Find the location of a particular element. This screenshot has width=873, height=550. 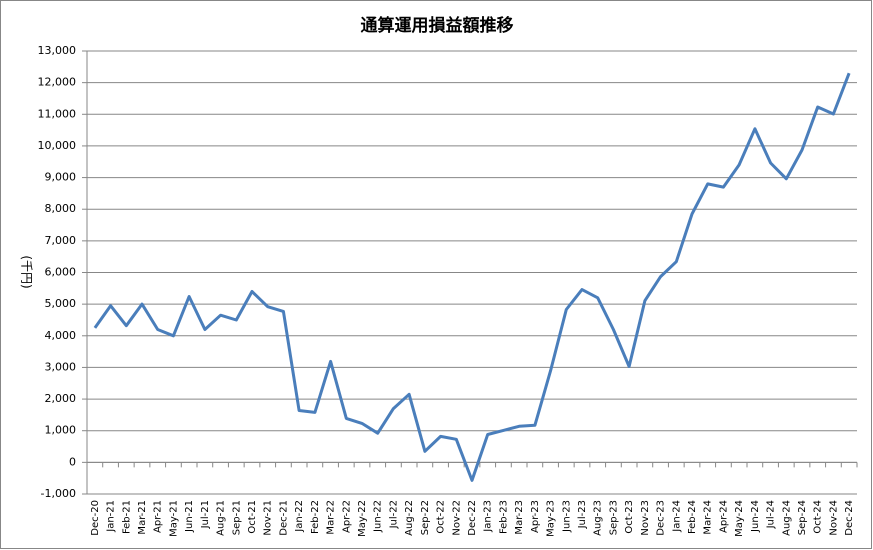

x-tick-label: Sep-24 is located at coordinates (802, 517).